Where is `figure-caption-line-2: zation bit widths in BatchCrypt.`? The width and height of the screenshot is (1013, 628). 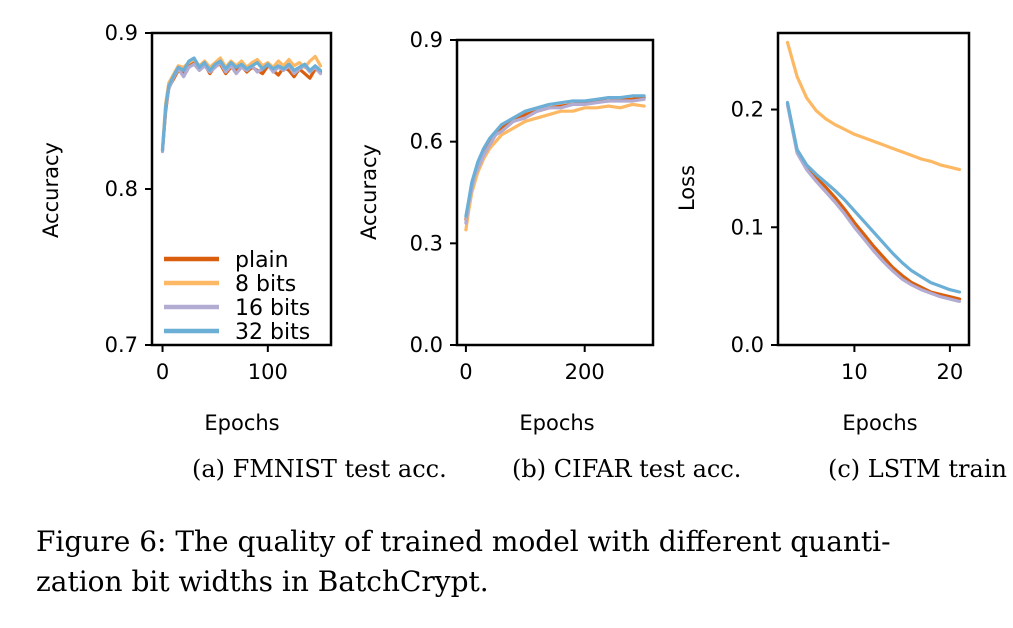
figure-caption-line-2: zation bit widths in BatchCrypt. is located at coordinates (262, 581).